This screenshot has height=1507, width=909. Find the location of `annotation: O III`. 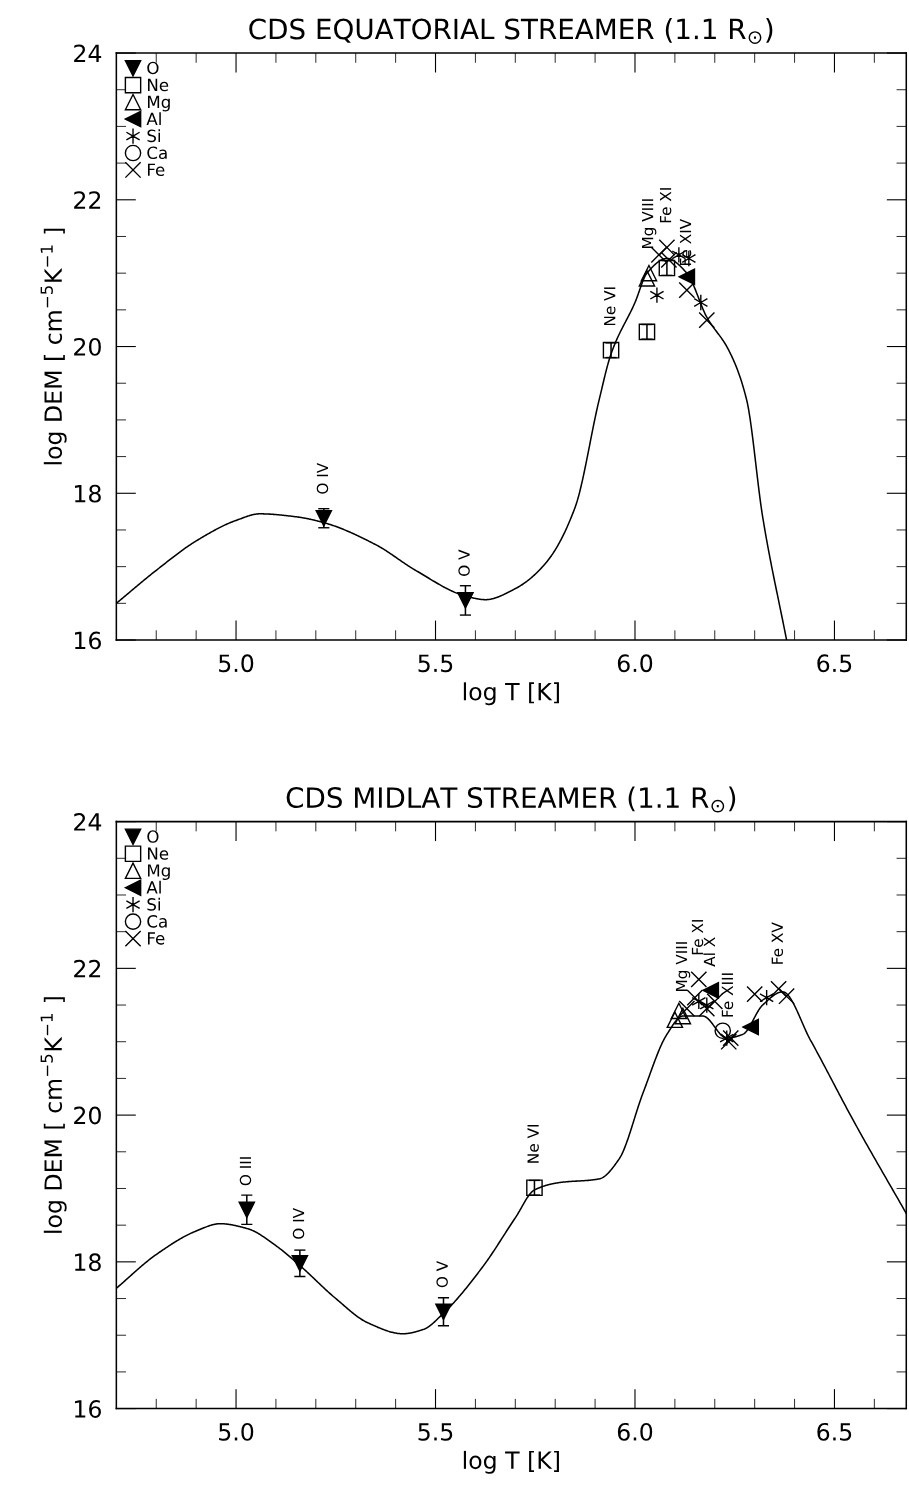

annotation: O III is located at coordinates (245, 1171).